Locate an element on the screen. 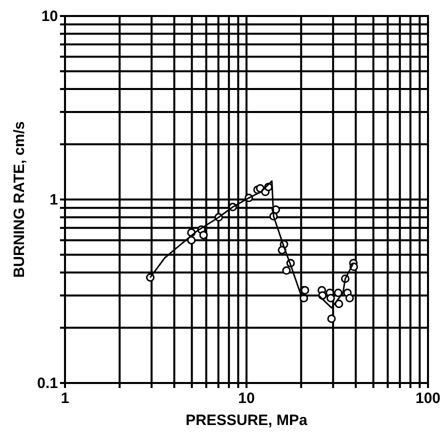  x-tick-label: 10 is located at coordinates (246, 398).